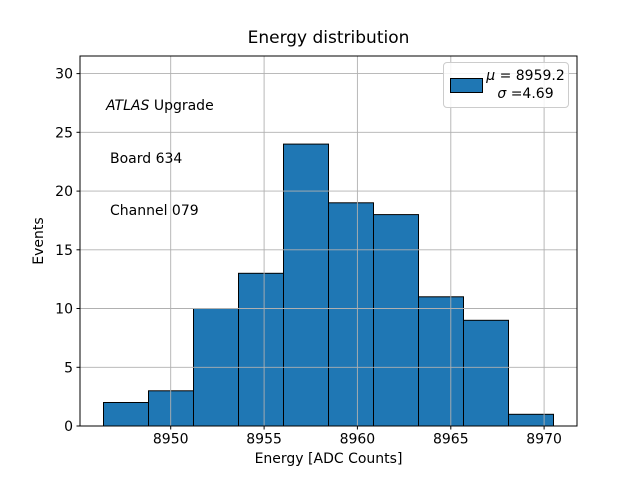 The width and height of the screenshot is (640, 480). What do you see at coordinates (544, 440) in the screenshot?
I see `x-tick-label: 8970` at bounding box center [544, 440].